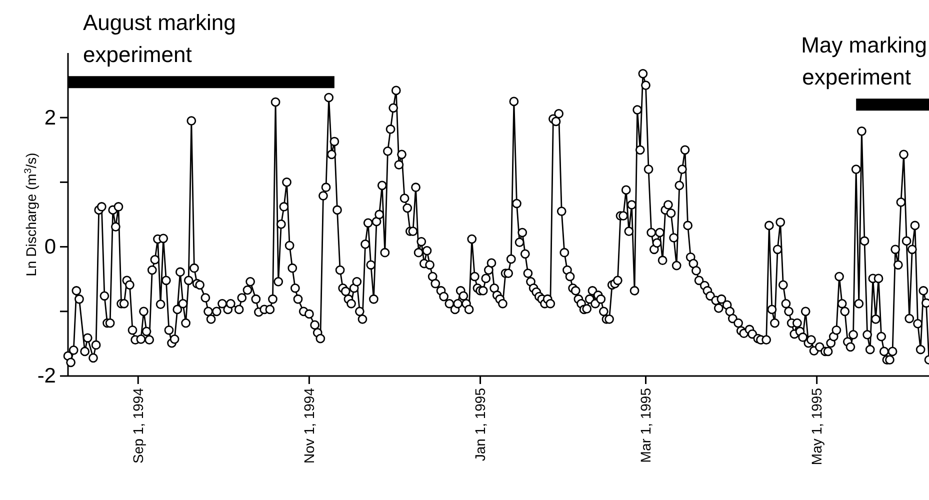 Image resolution: width=929 pixels, height=500 pixels. What do you see at coordinates (159, 39) in the screenshot?
I see `series-label: August marking experiment` at bounding box center [159, 39].